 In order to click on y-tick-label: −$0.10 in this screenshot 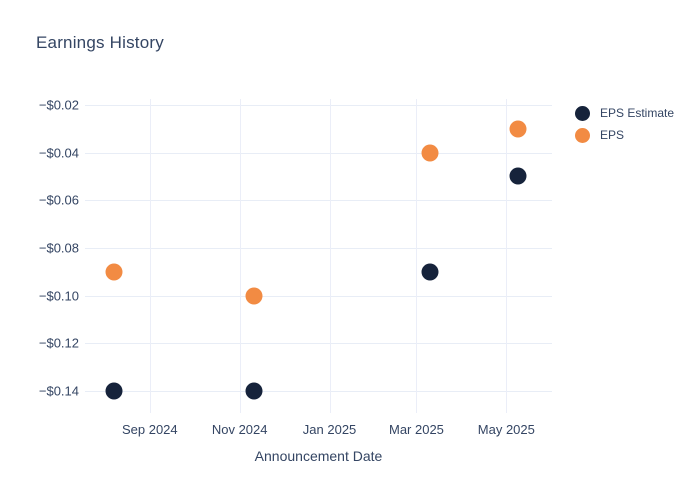, I will do `click(58, 296)`.